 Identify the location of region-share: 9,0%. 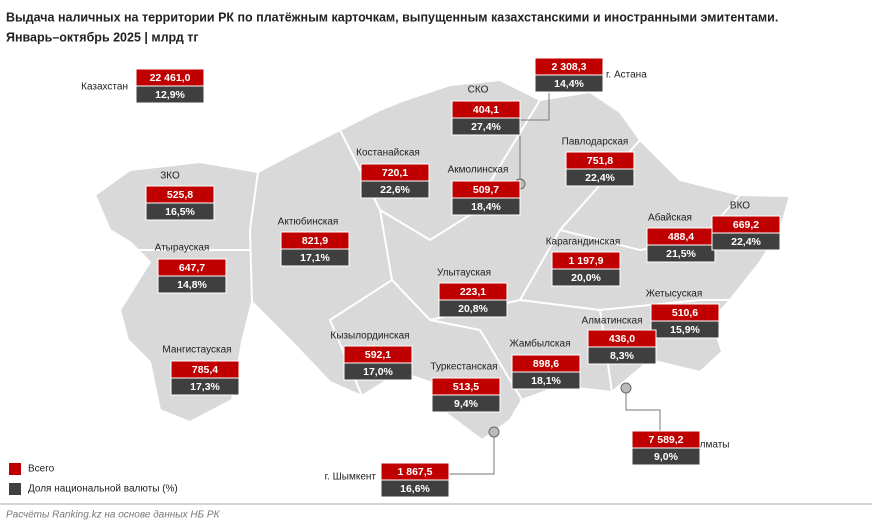
(666, 457).